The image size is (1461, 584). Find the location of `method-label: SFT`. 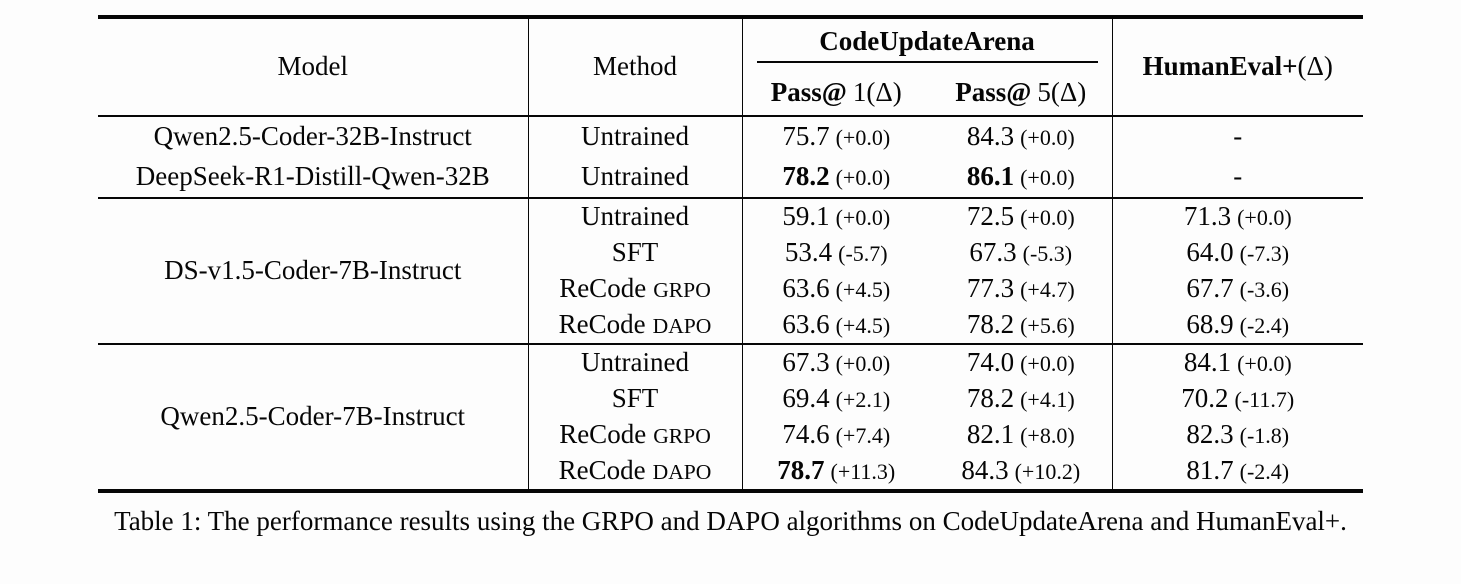

method-label: SFT is located at coordinates (635, 398).